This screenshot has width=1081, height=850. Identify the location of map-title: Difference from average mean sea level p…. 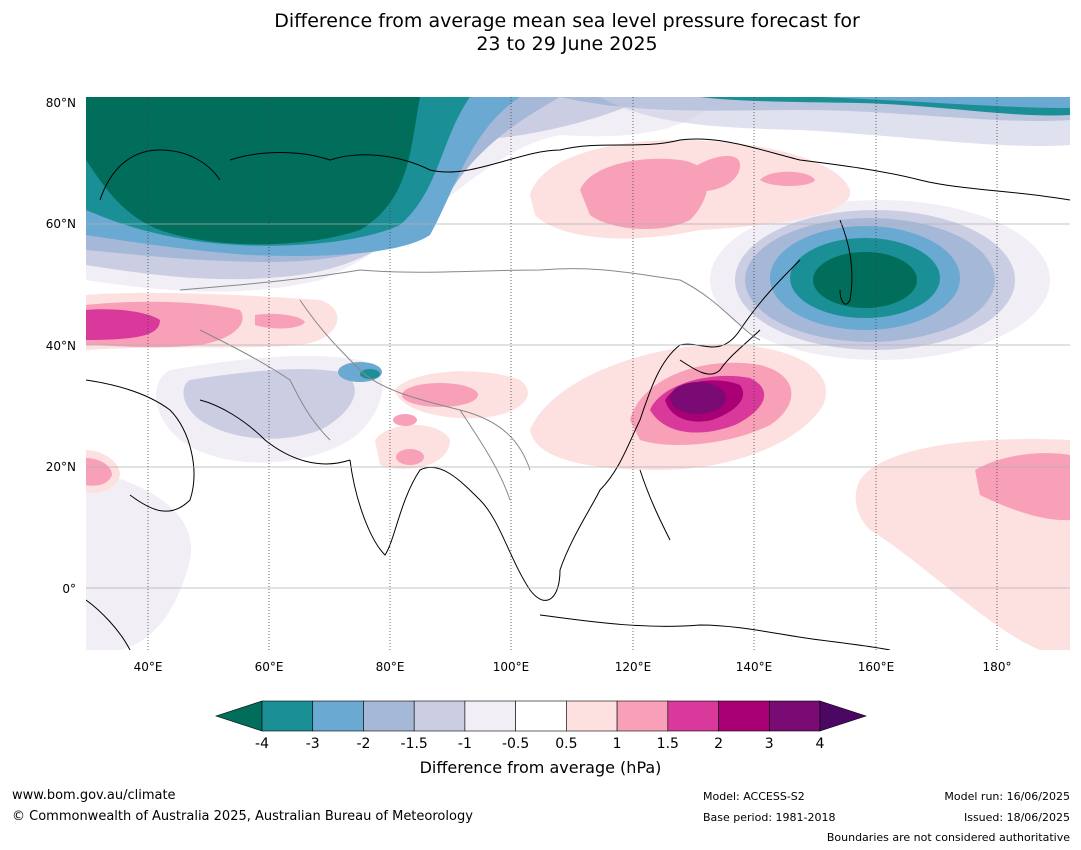
(540, 33).